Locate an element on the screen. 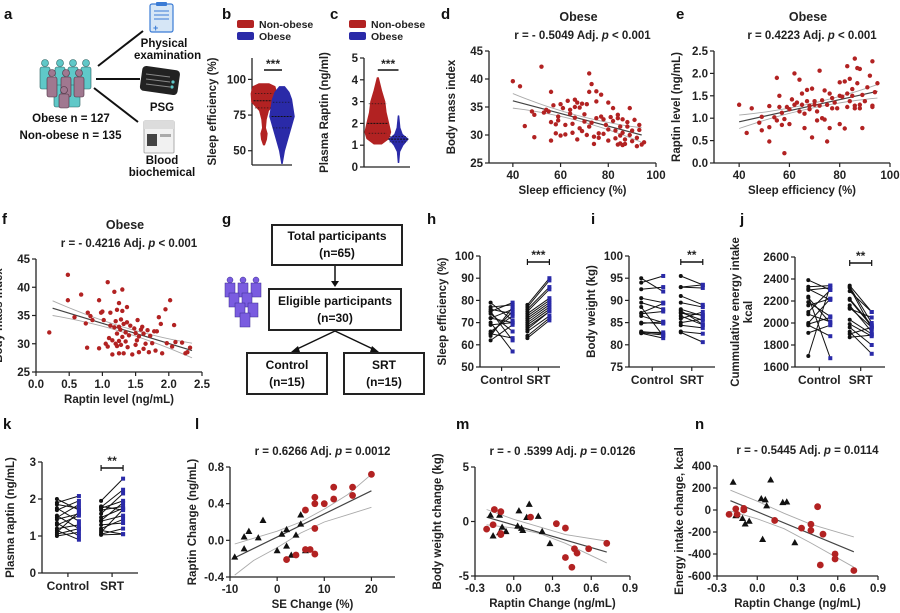 The image size is (900, 613). p-value: < 0.001 is located at coordinates (856, 36).